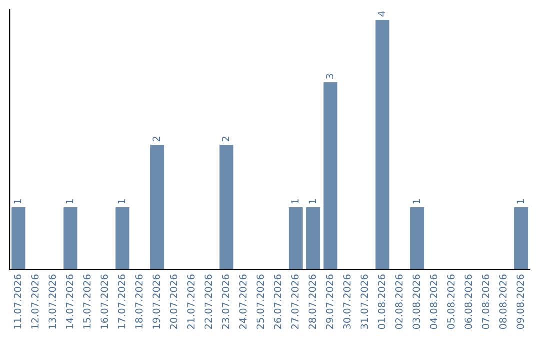  What do you see at coordinates (174, 302) in the screenshot?
I see `x-tick-label: 20.07.2026` at bounding box center [174, 302].